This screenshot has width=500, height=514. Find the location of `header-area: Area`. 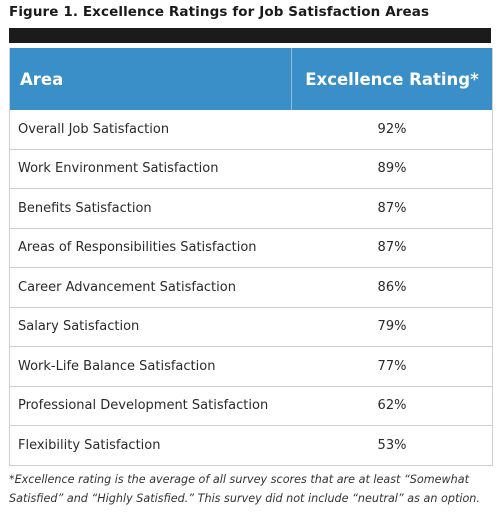

header-area: Area is located at coordinates (151, 79).